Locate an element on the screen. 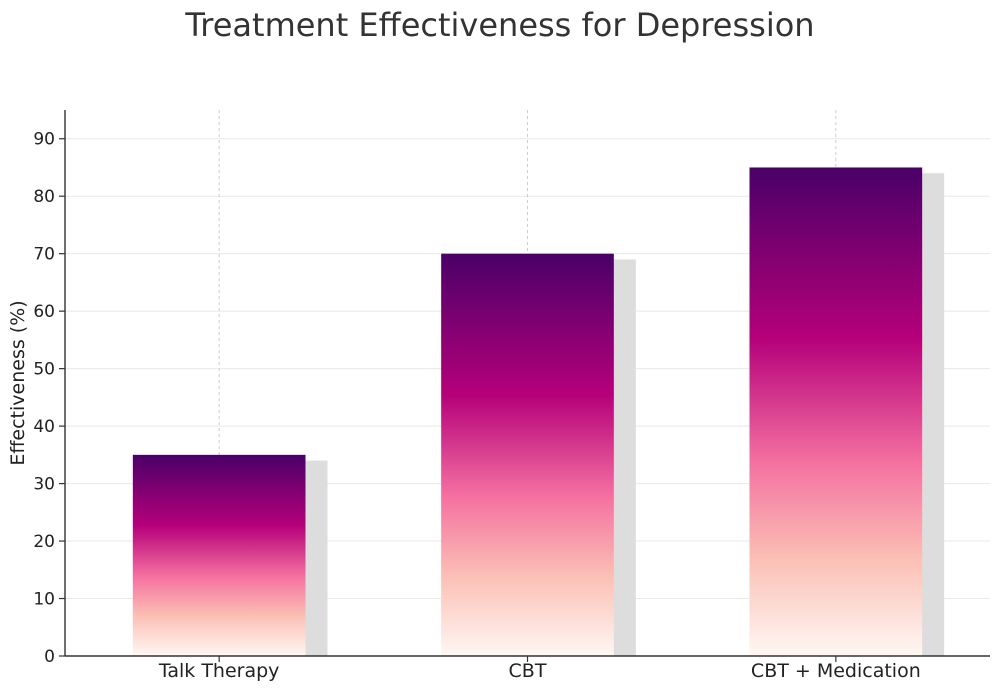  x-tick-label: CBT + Medication is located at coordinates (836, 671).